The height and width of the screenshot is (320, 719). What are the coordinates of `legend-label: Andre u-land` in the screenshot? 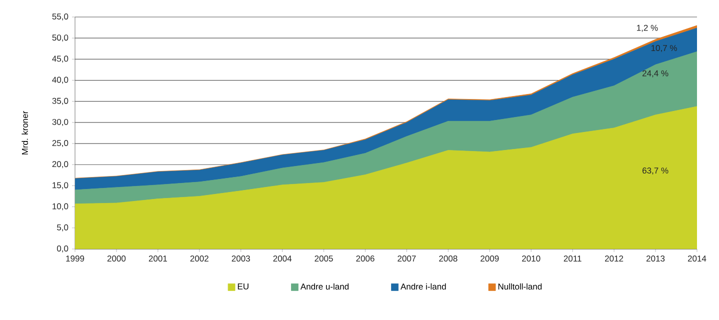 It's located at (324, 286).